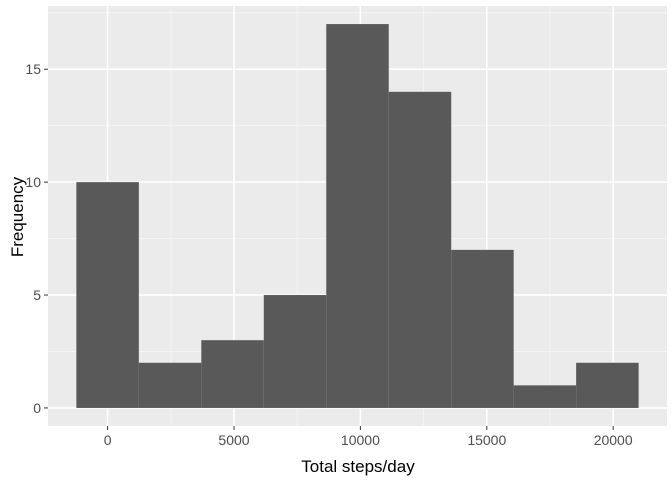 The image size is (672, 480). Describe the element at coordinates (17, 216) in the screenshot. I see `y-axis-title: Frequency` at that location.